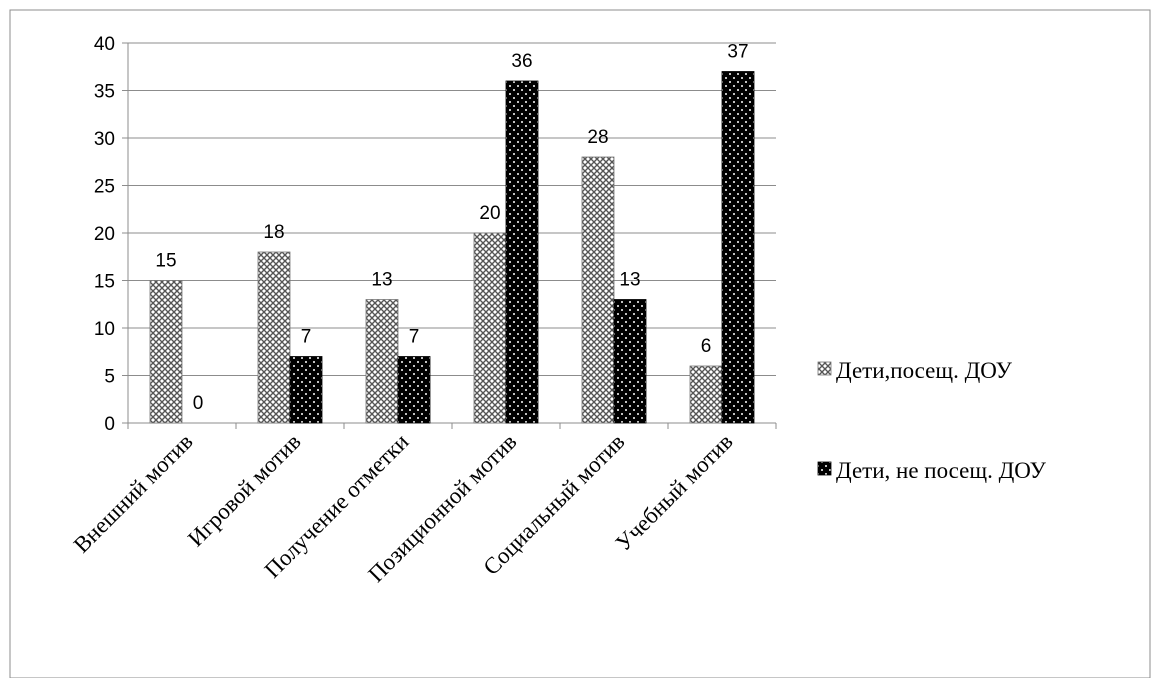  I want to click on data-label: 0, so click(198, 403).